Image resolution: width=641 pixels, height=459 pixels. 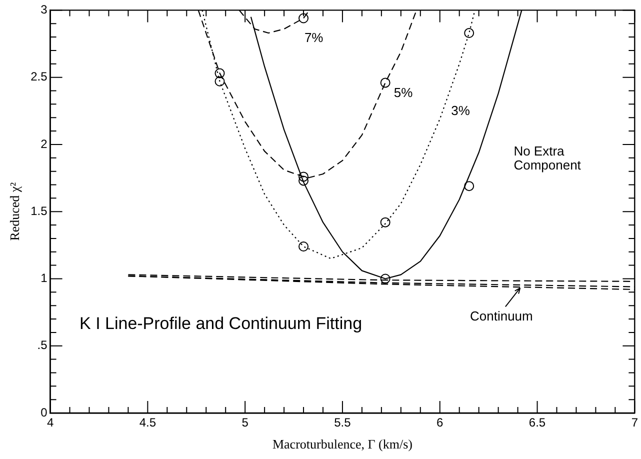 I want to click on y-tick-label: 3, so click(x=44, y=9).